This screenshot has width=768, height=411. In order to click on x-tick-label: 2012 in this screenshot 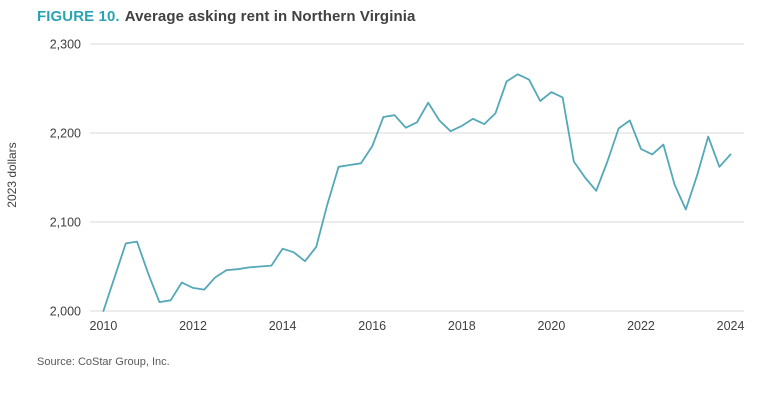, I will do `click(193, 326)`.